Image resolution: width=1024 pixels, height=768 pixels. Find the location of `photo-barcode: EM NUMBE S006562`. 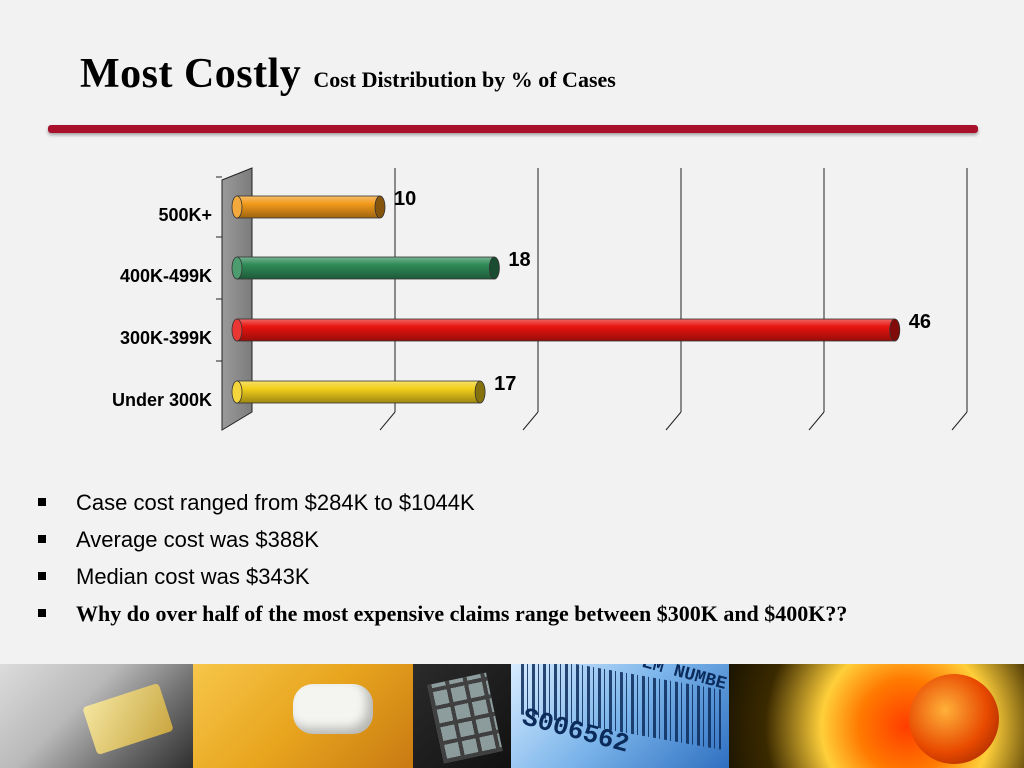

photo-barcode: EM NUMBE S006562 is located at coordinates (620, 716).